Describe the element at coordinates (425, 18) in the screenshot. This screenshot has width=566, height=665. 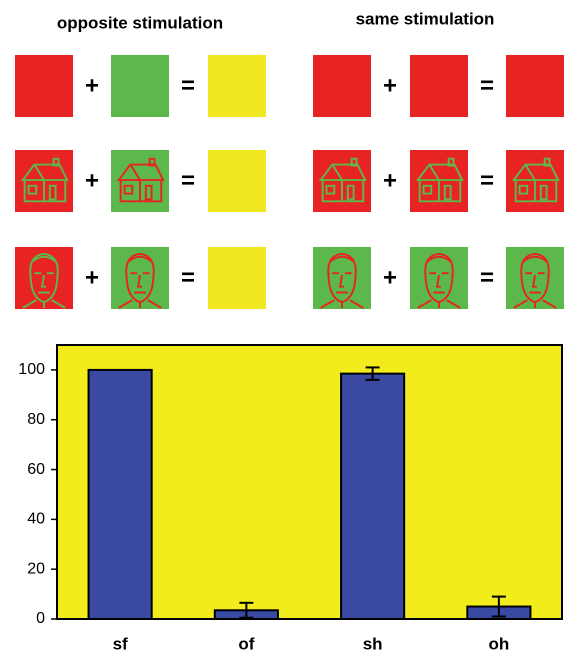
I see `panel-title: same stimulation` at that location.